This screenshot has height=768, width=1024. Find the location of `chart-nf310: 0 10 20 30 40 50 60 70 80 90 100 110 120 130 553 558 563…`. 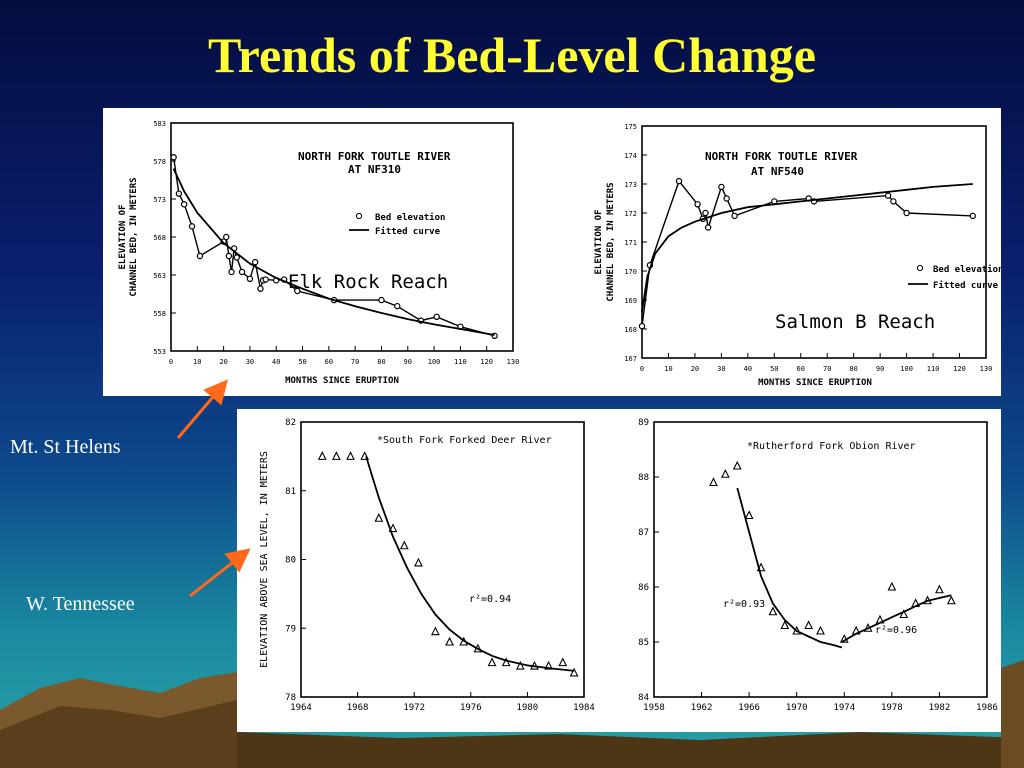

chart-nf310: 0 10 20 30 40 50 60 70 80 90 100 110 120 130 553 558 563… is located at coordinates (318, 253).